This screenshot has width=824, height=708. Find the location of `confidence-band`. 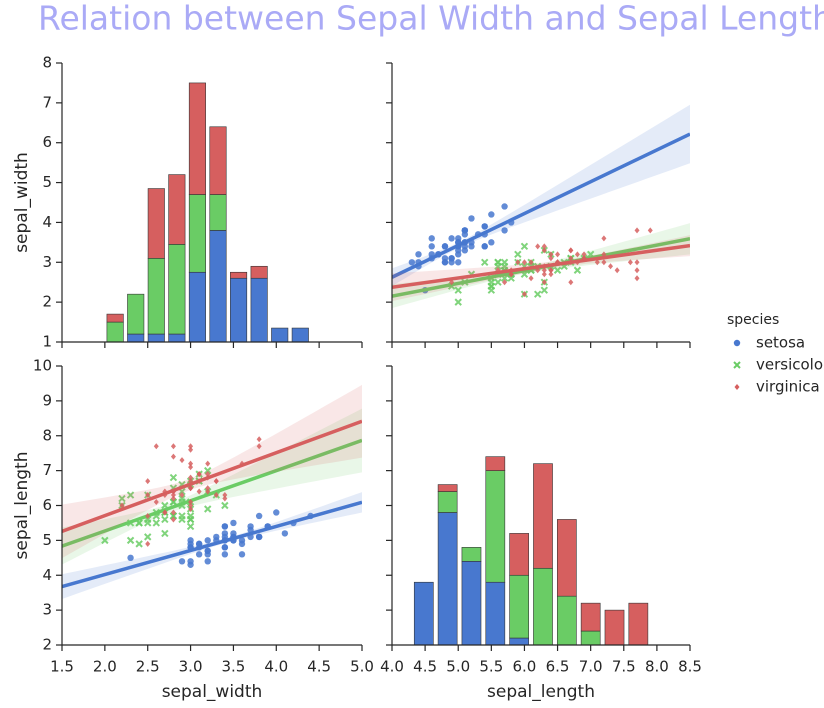

confidence-band is located at coordinates (212, 471).